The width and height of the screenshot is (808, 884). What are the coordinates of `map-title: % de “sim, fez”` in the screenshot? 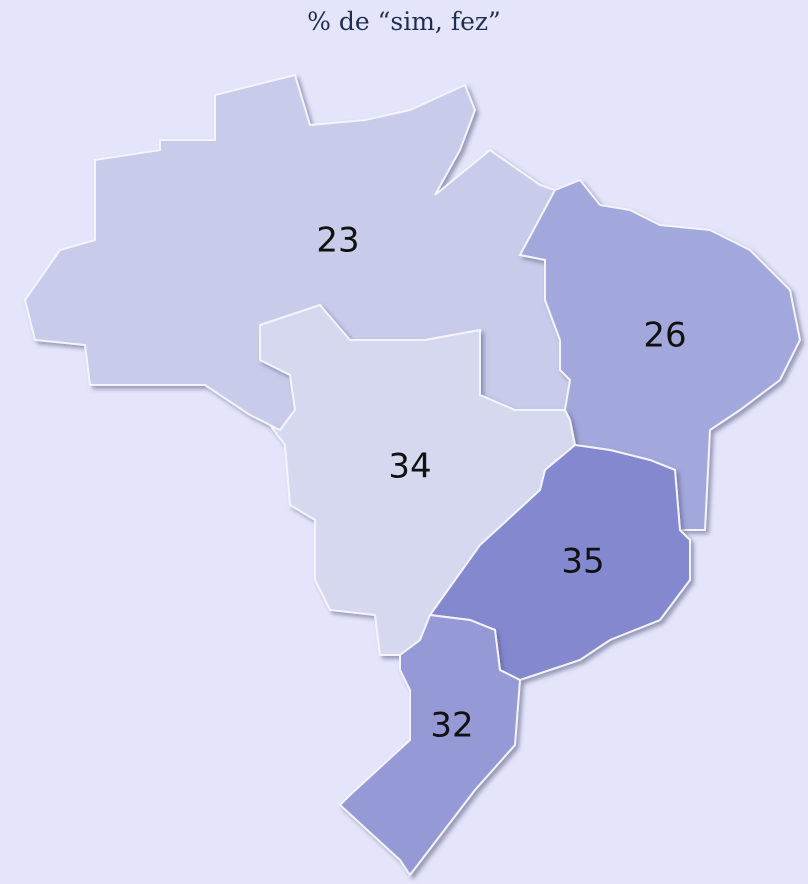 It's located at (404, 21).